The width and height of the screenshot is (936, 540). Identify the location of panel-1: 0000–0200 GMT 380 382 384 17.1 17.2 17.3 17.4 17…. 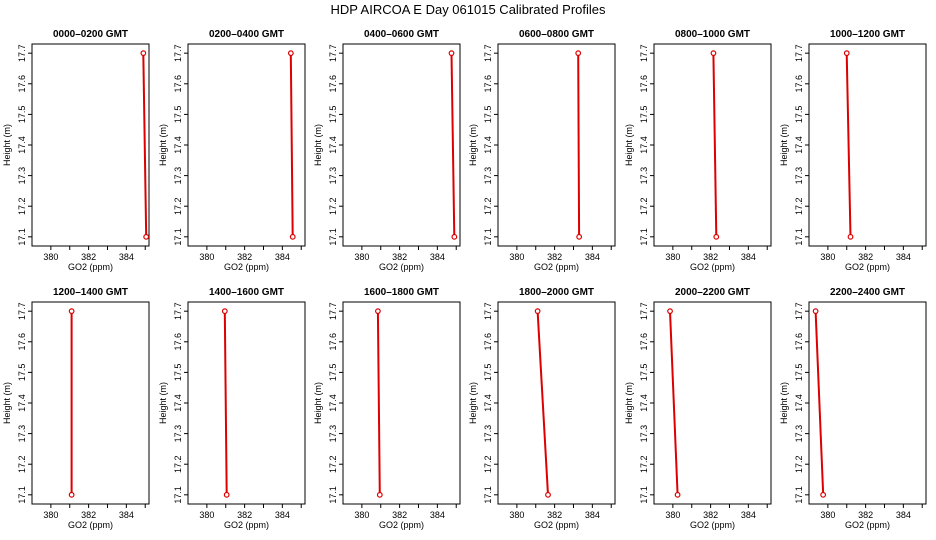
(76, 150).